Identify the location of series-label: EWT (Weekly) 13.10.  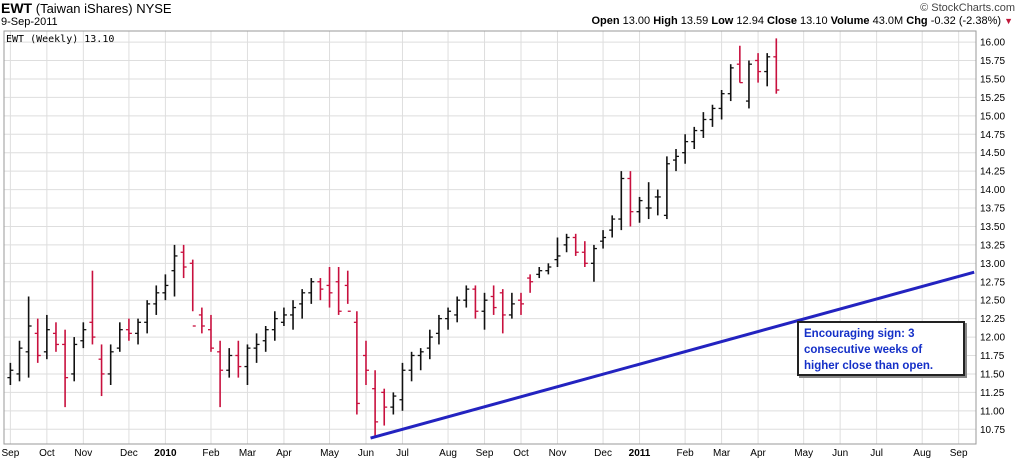
(60, 39).